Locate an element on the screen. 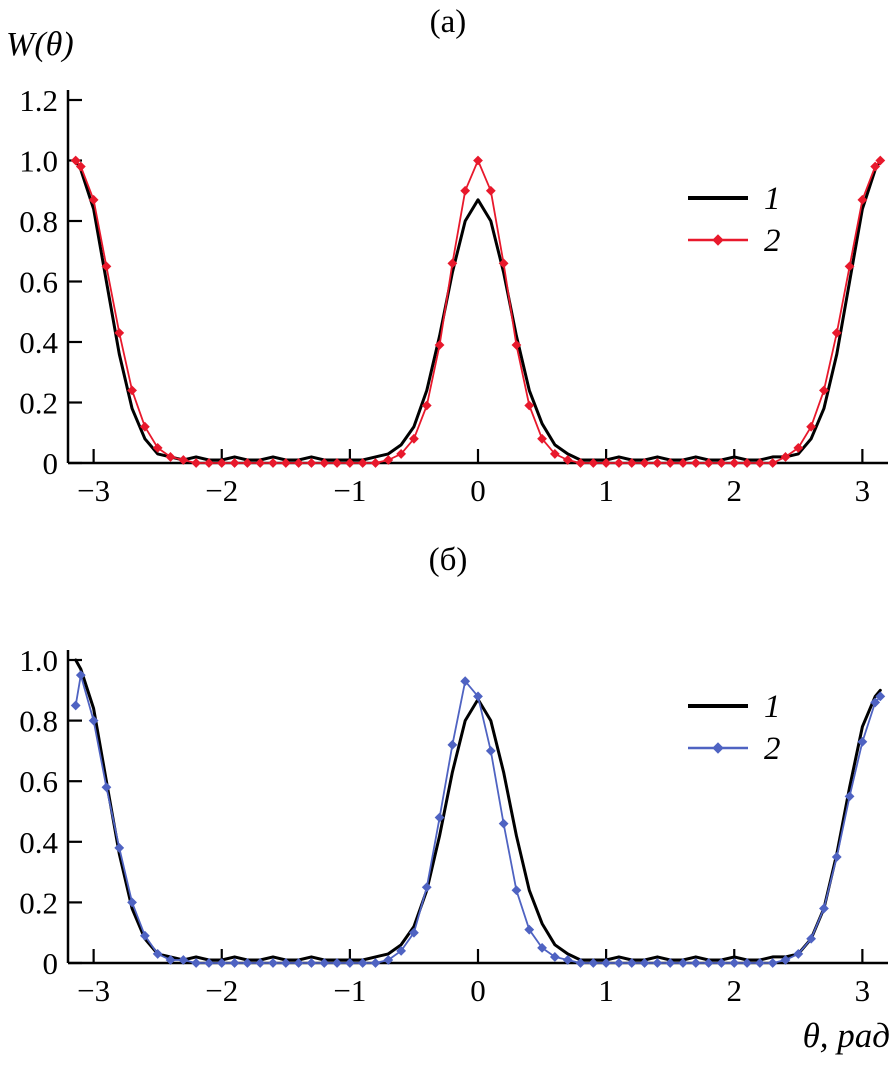 The width and height of the screenshot is (896, 1068). x-tick-label: 2 is located at coordinates (735, 990).